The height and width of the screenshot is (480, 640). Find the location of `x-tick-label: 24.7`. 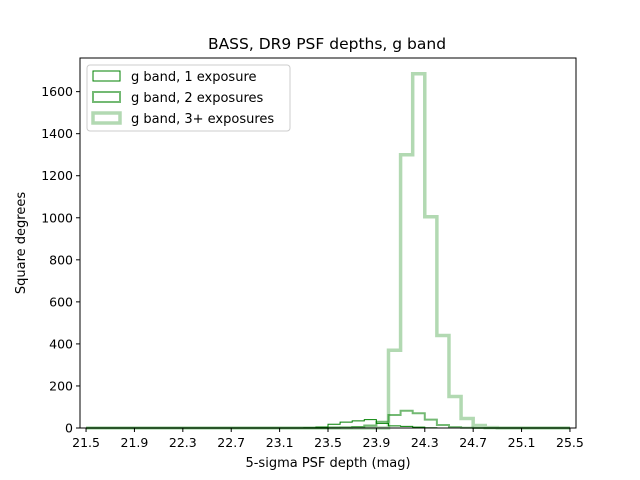

x-tick-label: 24.7 is located at coordinates (473, 442).